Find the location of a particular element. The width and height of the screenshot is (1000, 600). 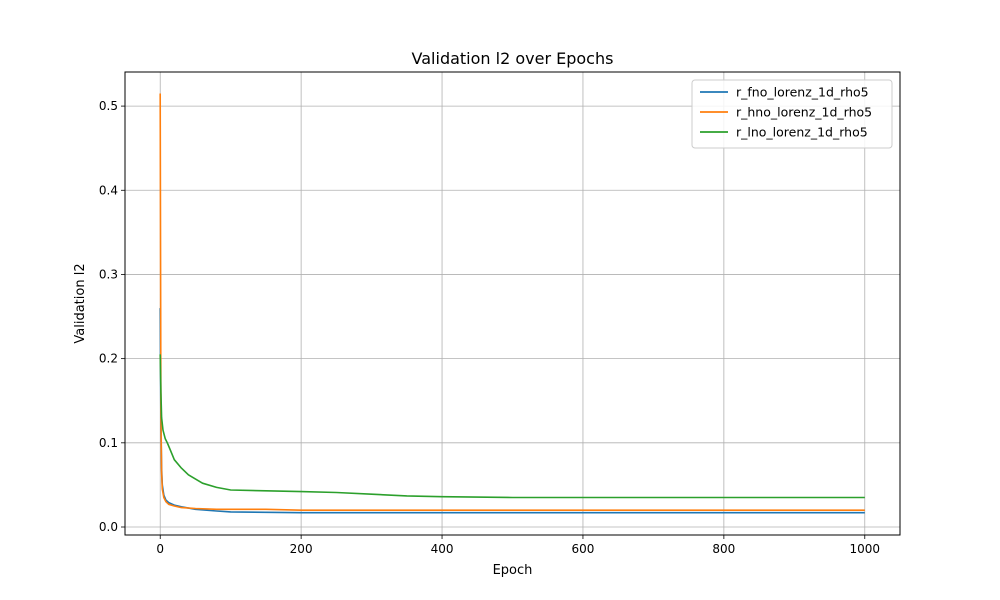

chart-title: Validation l2 over Epochs is located at coordinates (513, 58).